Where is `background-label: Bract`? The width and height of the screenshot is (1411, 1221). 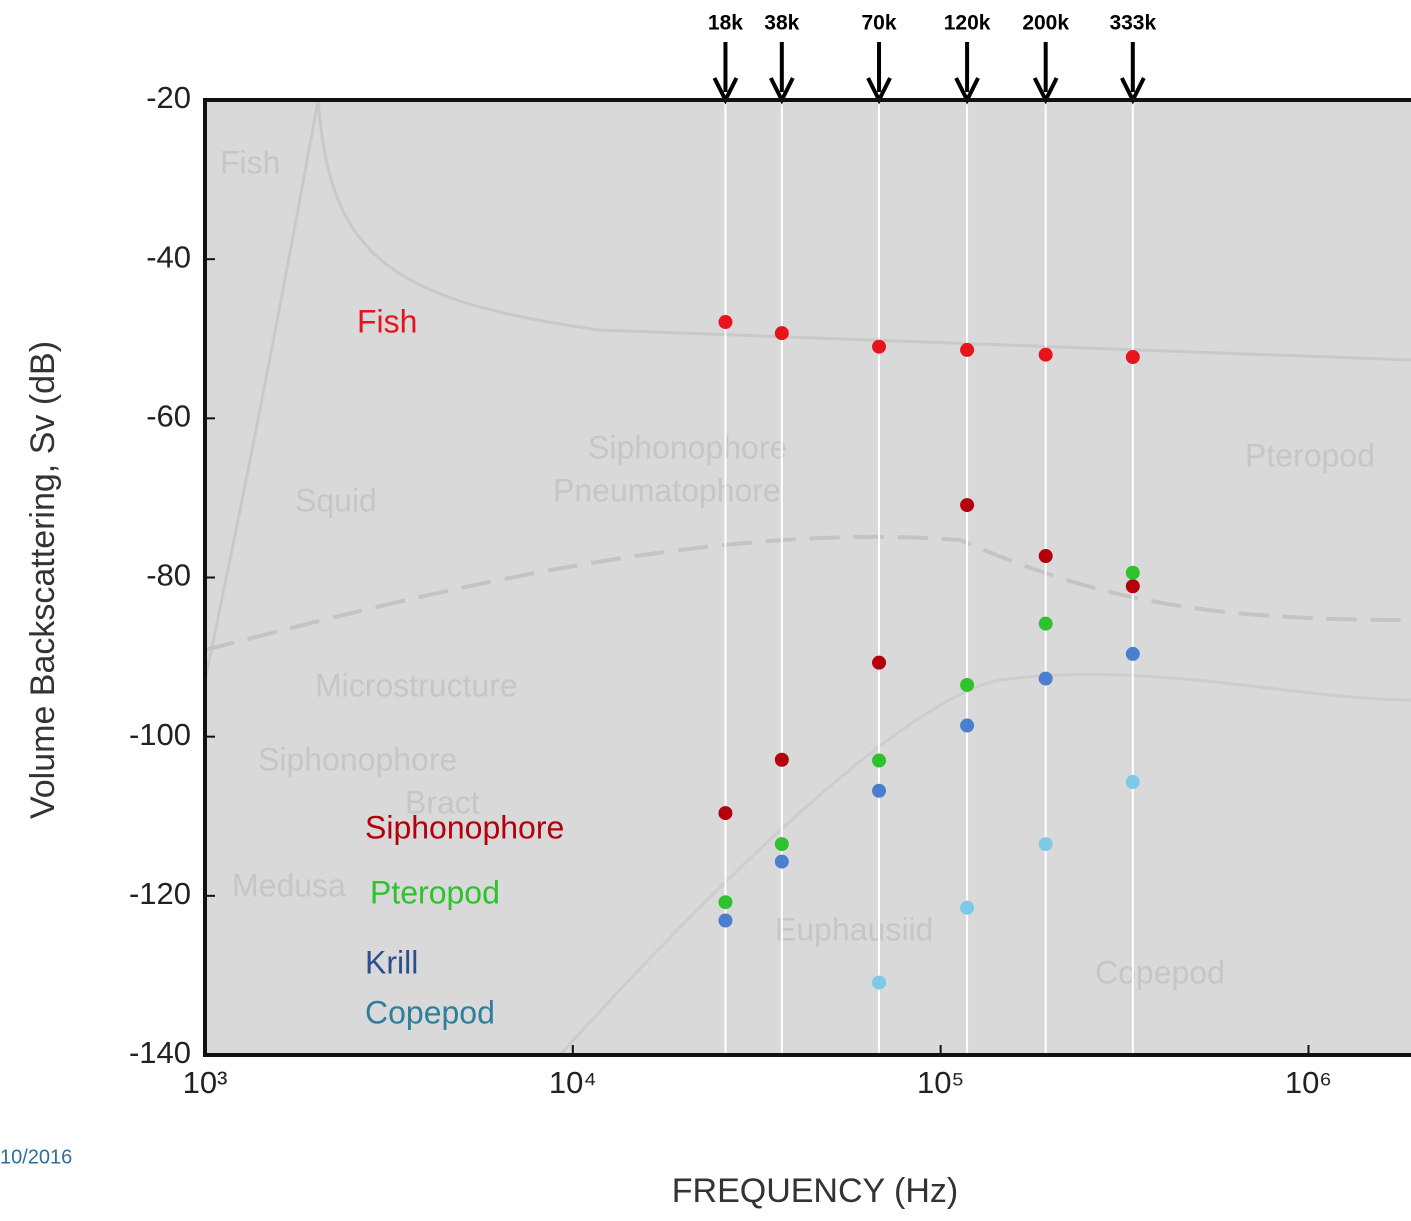 background-label: Bract is located at coordinates (442, 802).